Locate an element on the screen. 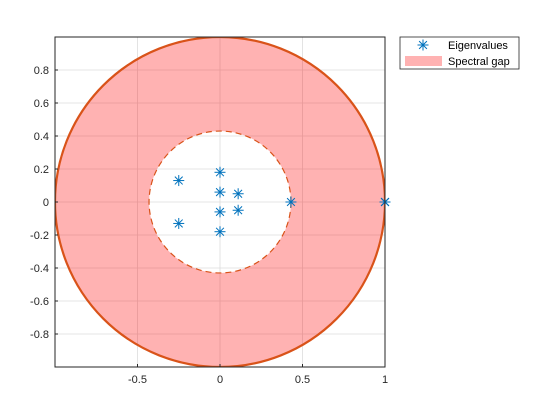  y-tick-label: -0.2 is located at coordinates (39, 236).